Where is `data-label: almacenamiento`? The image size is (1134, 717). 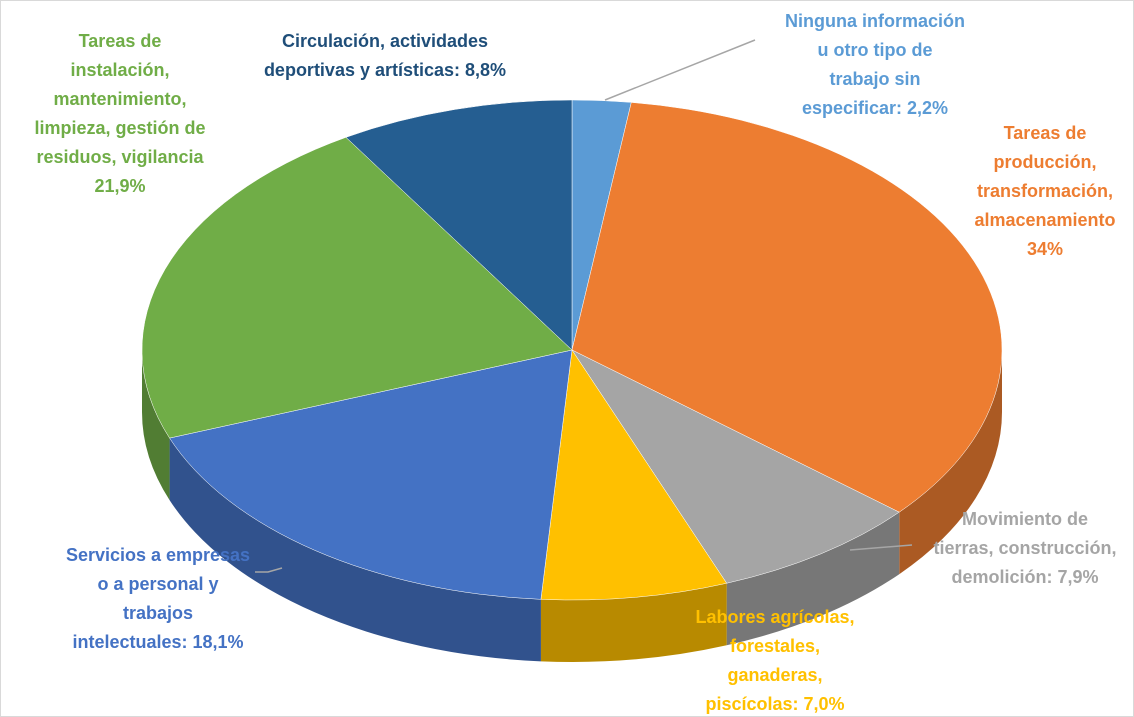
data-label: almacenamiento is located at coordinates (1044, 220).